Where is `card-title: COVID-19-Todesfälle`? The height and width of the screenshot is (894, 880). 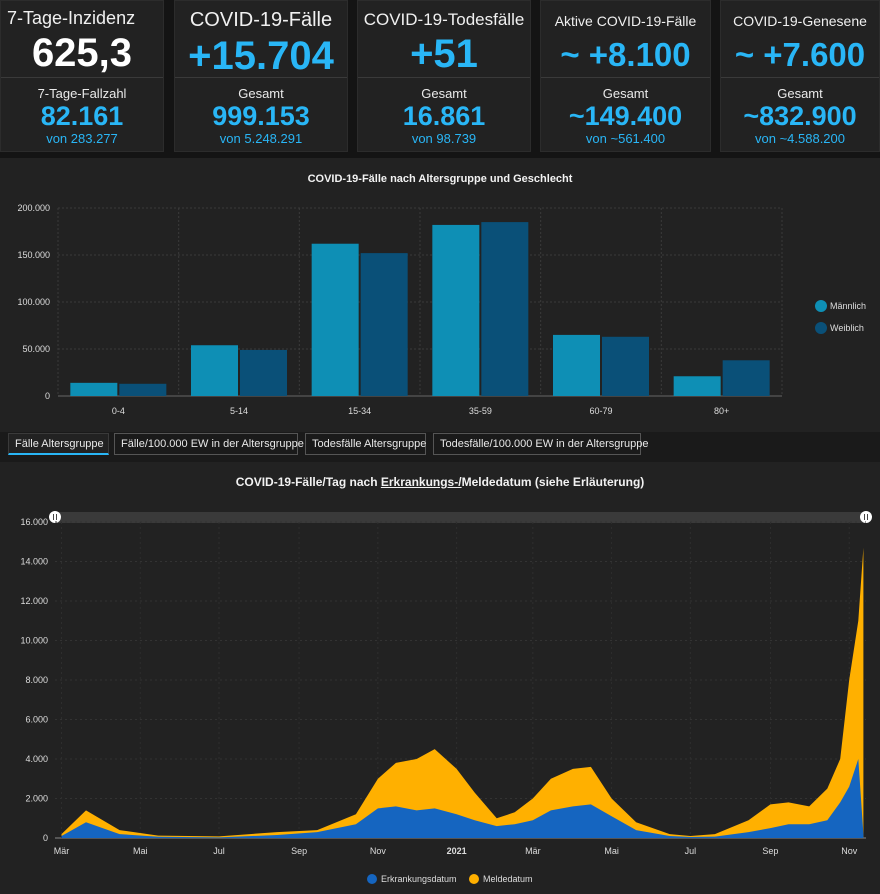 card-title: COVID-19-Todesfälle is located at coordinates (444, 19).